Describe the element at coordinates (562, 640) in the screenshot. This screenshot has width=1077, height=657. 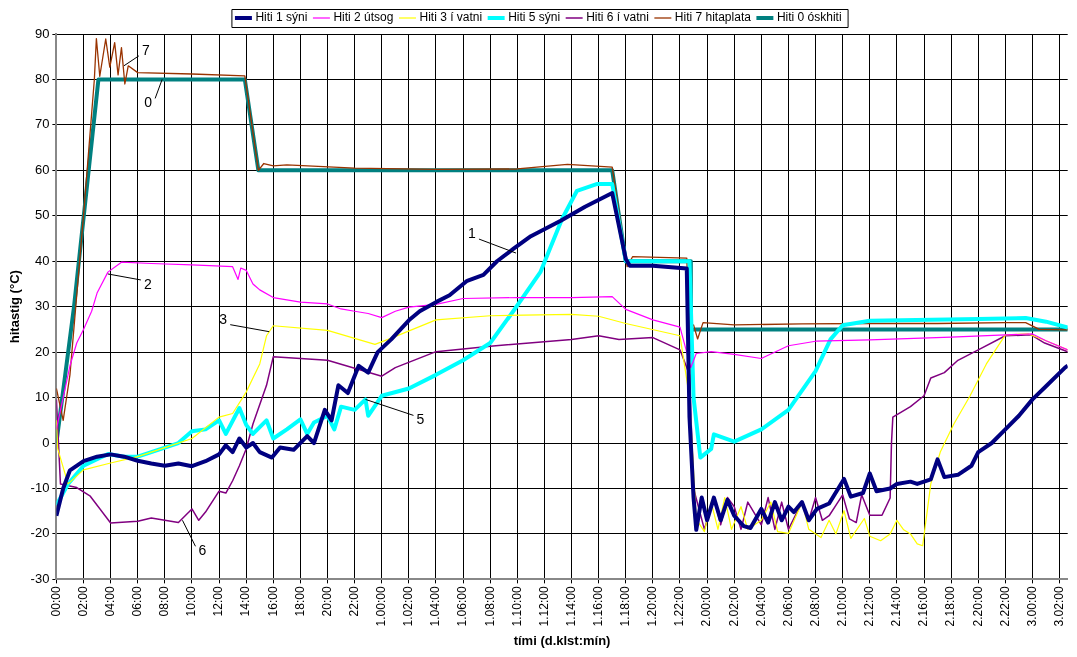
I see `x-axis-title: tími (d.klst:mín)` at that location.